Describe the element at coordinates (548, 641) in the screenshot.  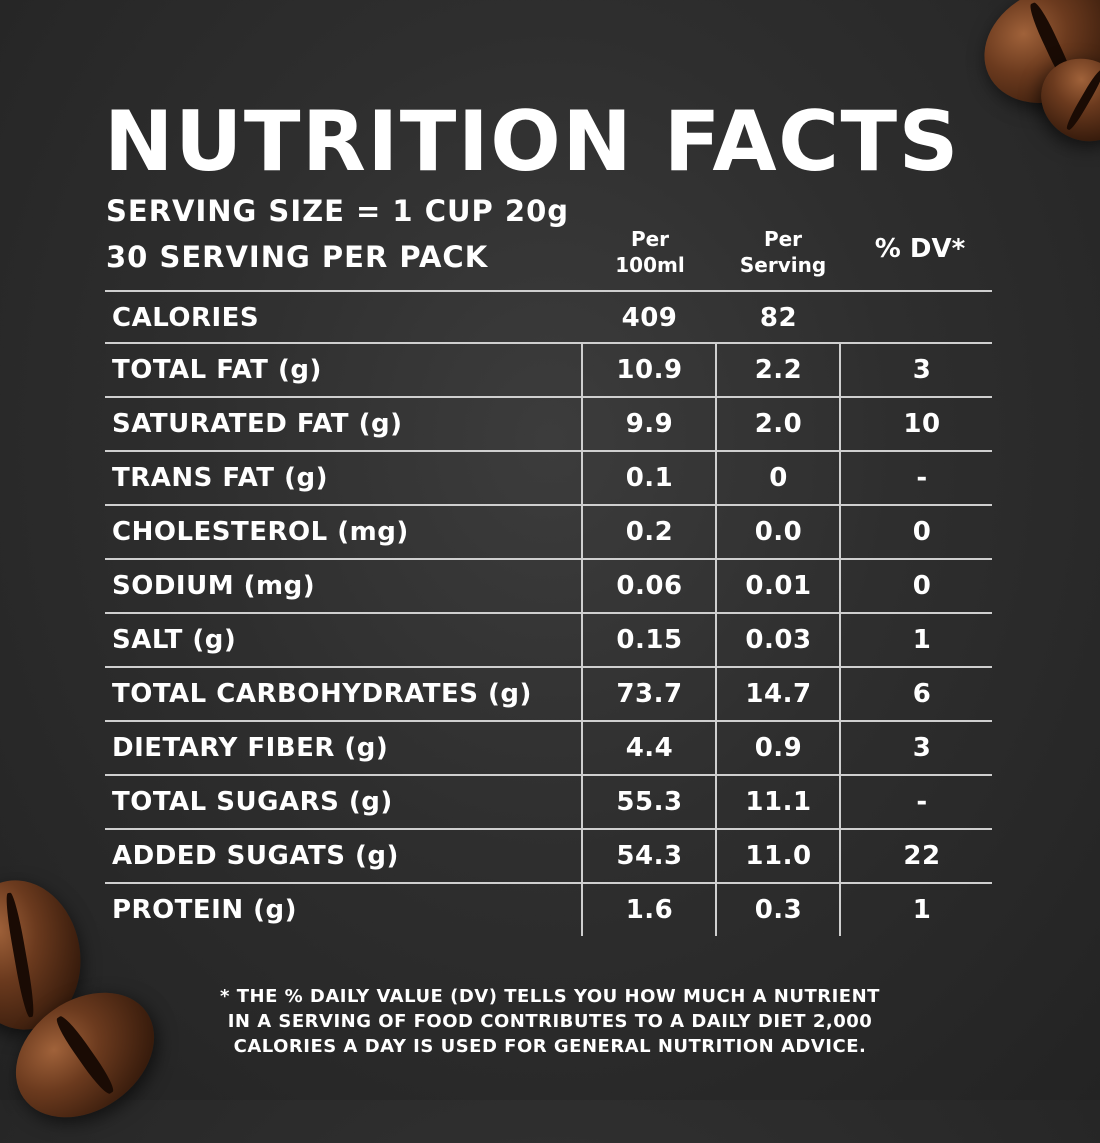
I see `table-row: SALT (g) 0.15 0.03 1` at that location.